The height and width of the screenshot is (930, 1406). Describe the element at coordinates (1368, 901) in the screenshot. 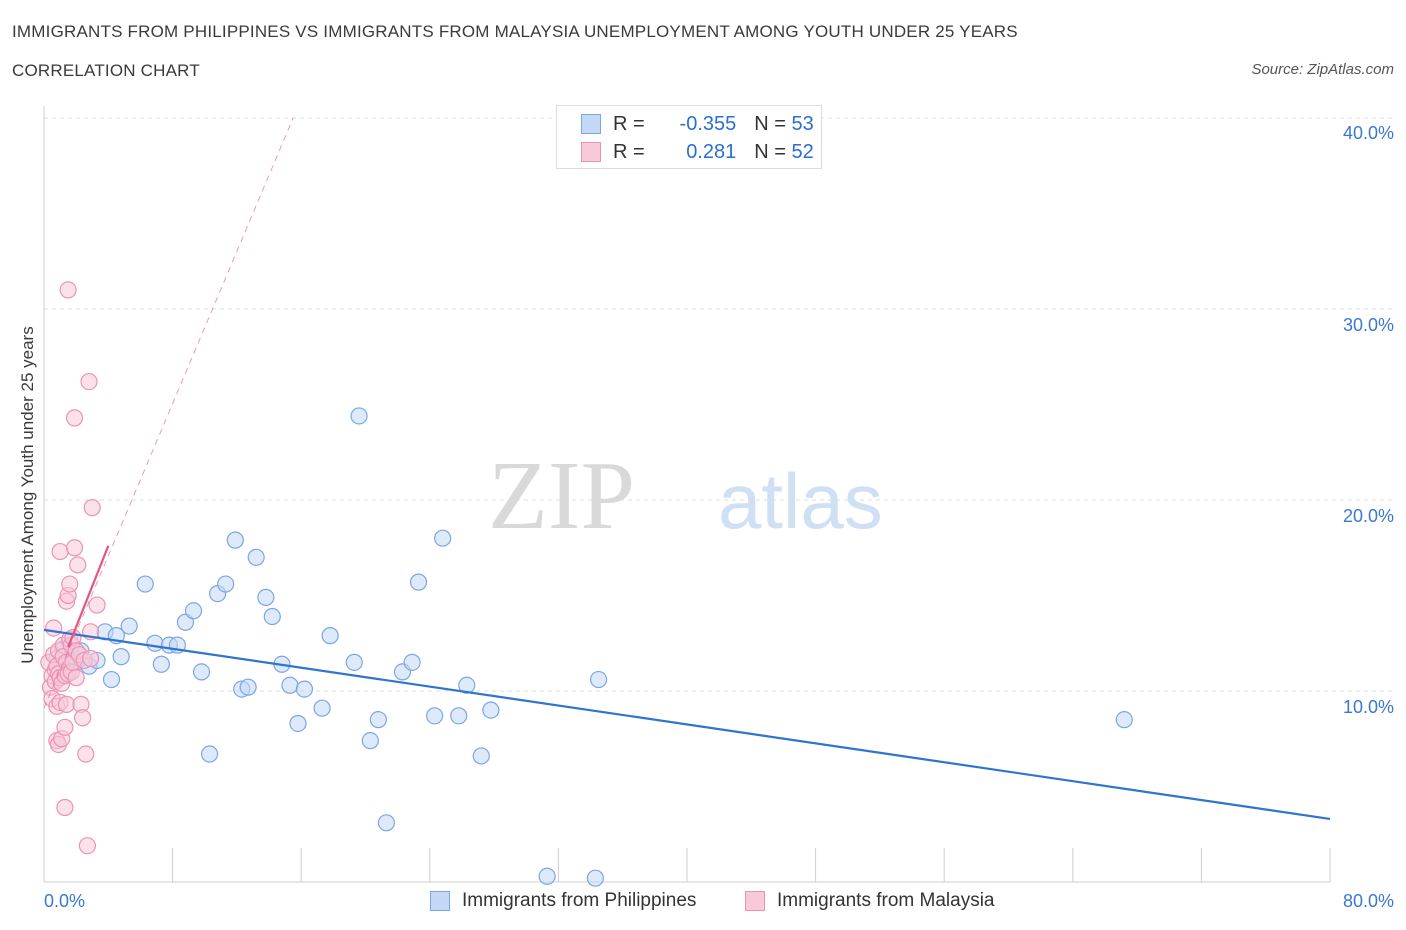

I see `x-tick-label-max: 80.0%` at that location.